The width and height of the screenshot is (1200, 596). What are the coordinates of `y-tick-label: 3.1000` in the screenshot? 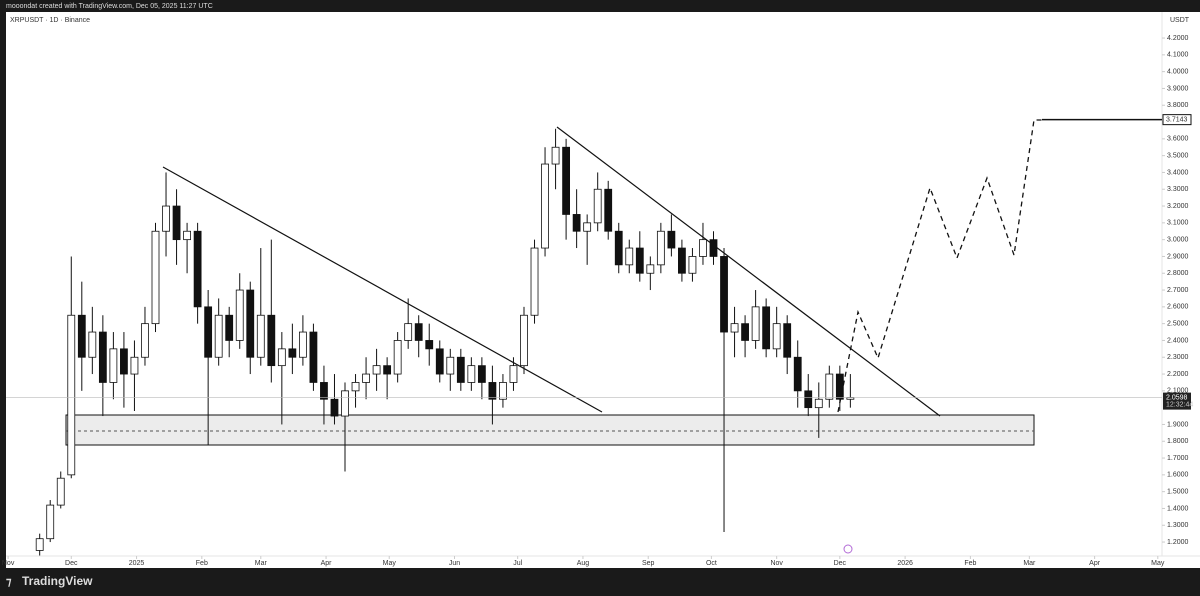 It's located at (1178, 223).